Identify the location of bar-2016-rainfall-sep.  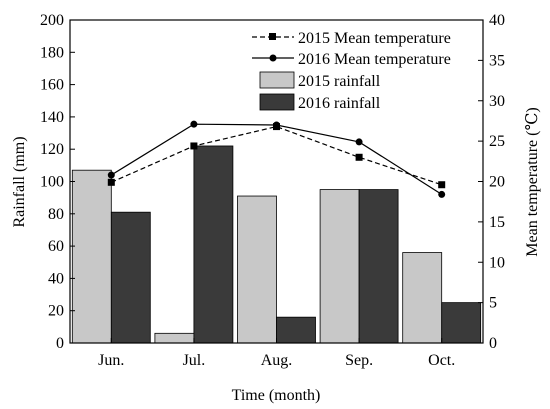
(378, 266).